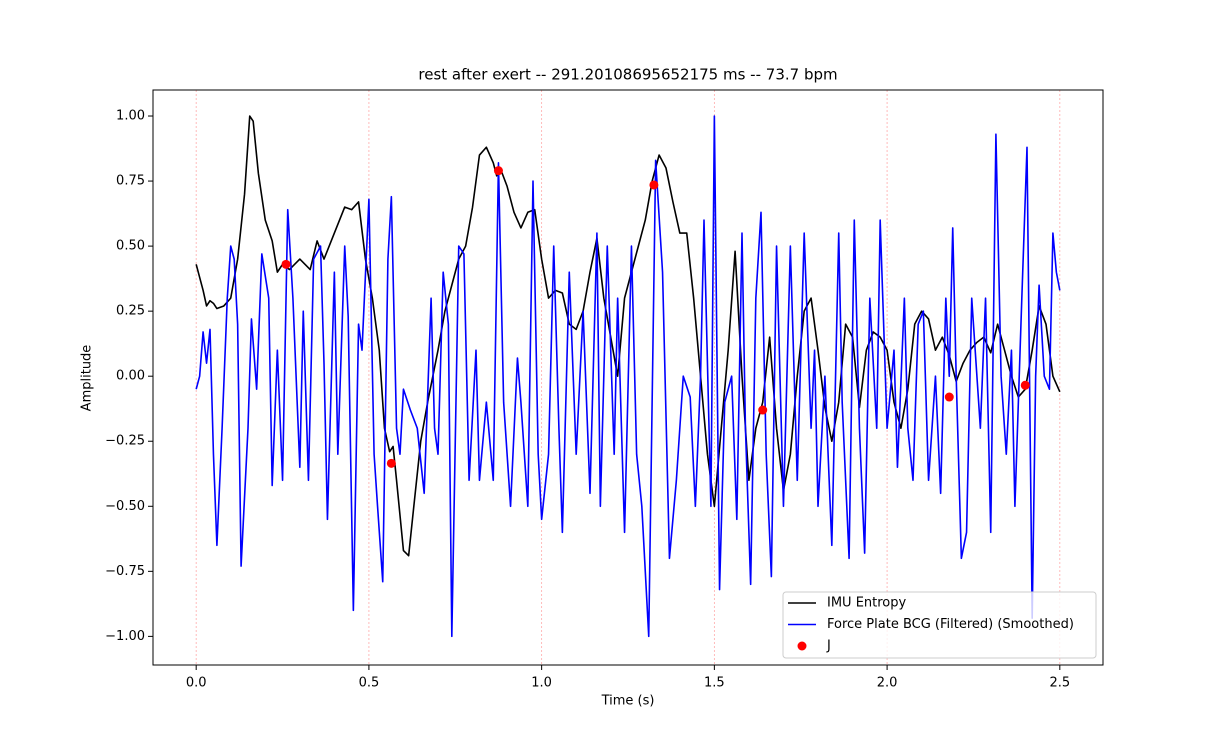 This screenshot has width=1226, height=752. What do you see at coordinates (369, 683) in the screenshot?
I see `x-tick-label: 0.5` at bounding box center [369, 683].